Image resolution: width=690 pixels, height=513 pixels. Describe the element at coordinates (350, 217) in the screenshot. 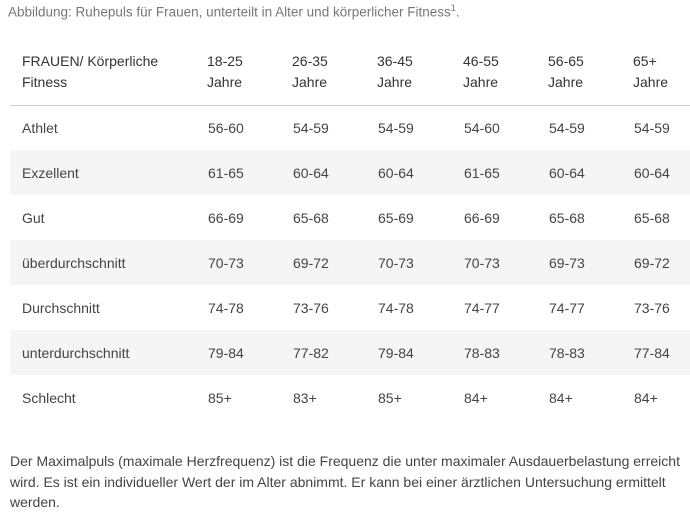

I see `table-row: Gut 66-69 65-68 65-69 66-69 65-68 65-68` at that location.